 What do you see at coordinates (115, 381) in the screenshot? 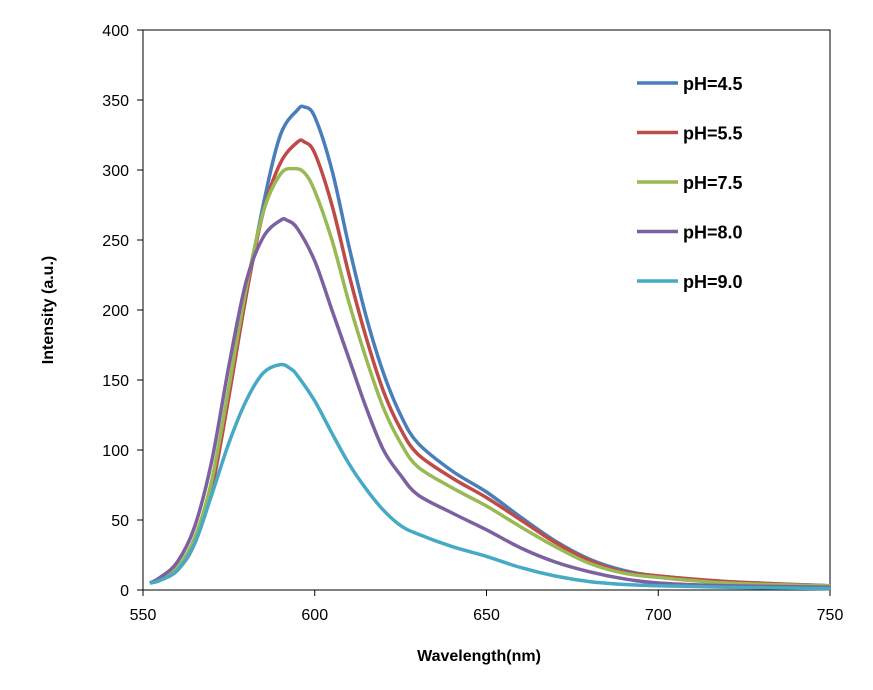
I see `y-tick-label: 150` at bounding box center [115, 381].